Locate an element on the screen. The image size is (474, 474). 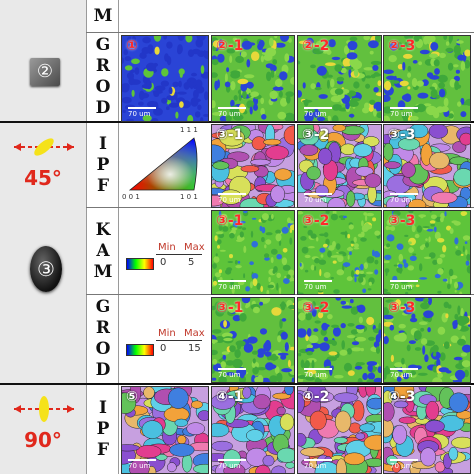
panel-id-label: ②-3 is located at coordinates (402, 46).